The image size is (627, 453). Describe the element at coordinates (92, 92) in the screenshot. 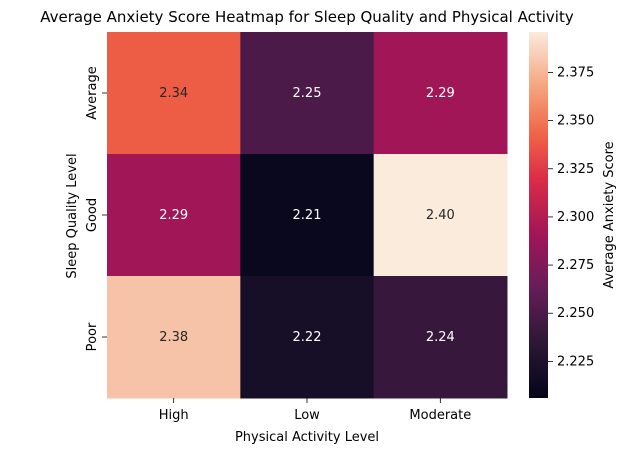

I see `y-tick-label: Average` at that location.